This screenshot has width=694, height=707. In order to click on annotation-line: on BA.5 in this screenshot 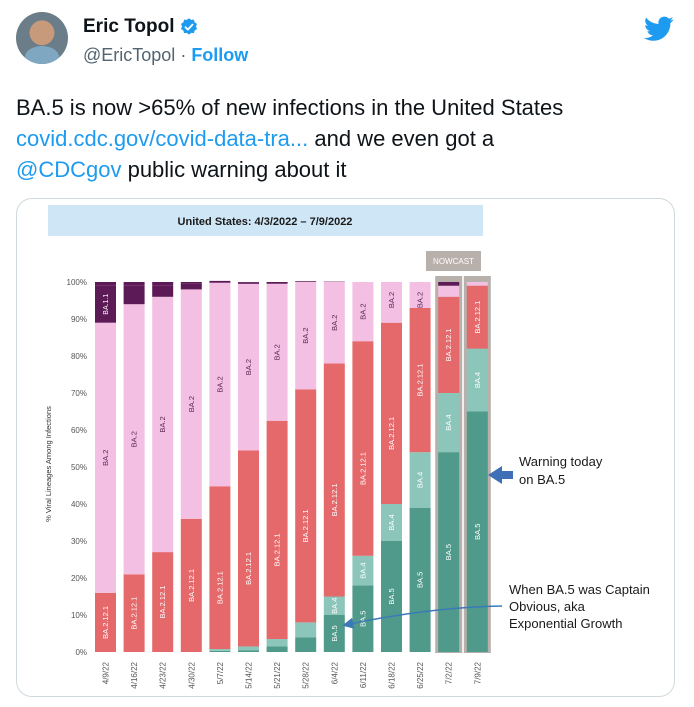, I will do `click(542, 479)`.